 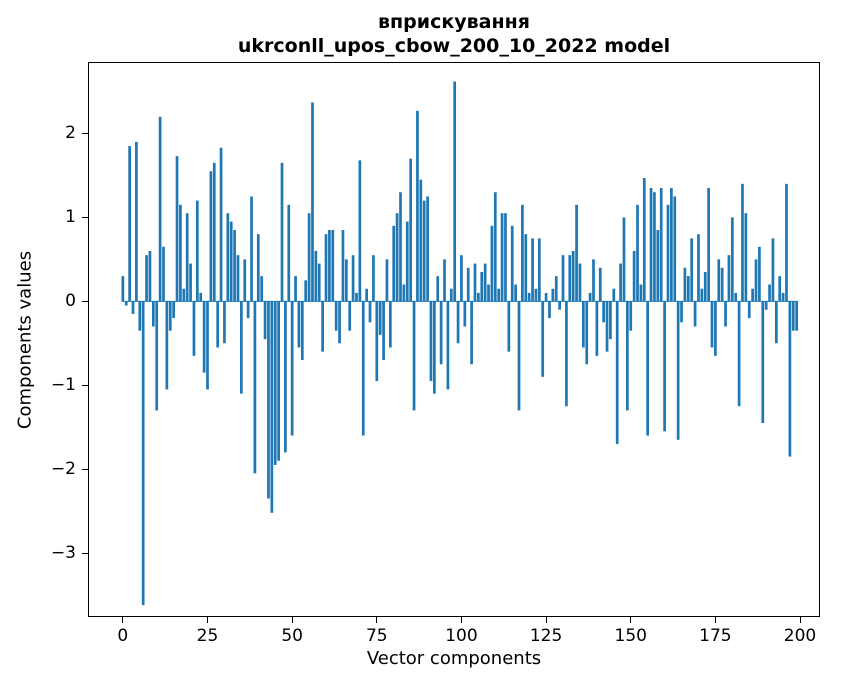 What do you see at coordinates (454, 22) in the screenshot?
I see `chart-title: вприскування` at bounding box center [454, 22].